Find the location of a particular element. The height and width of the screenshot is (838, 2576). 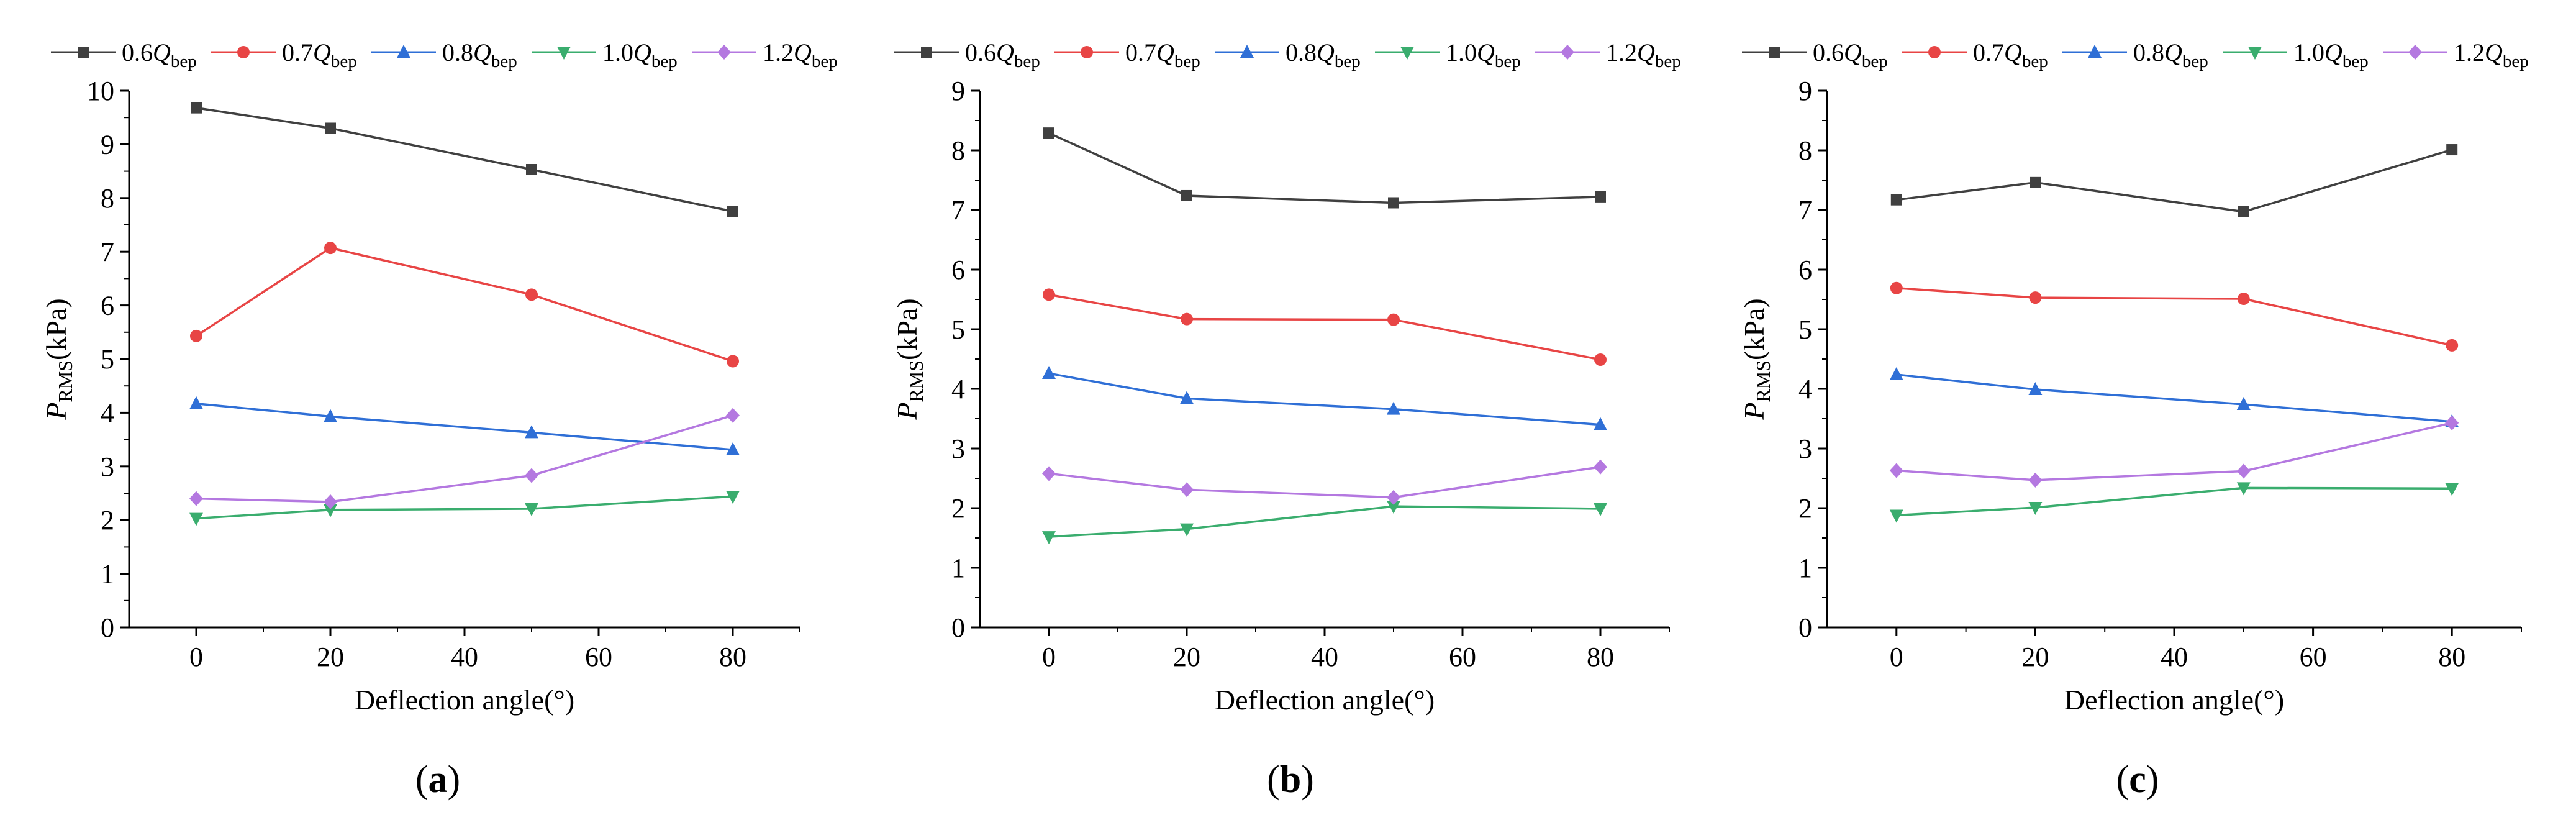

y-tick-label: 7 is located at coordinates (107, 252).